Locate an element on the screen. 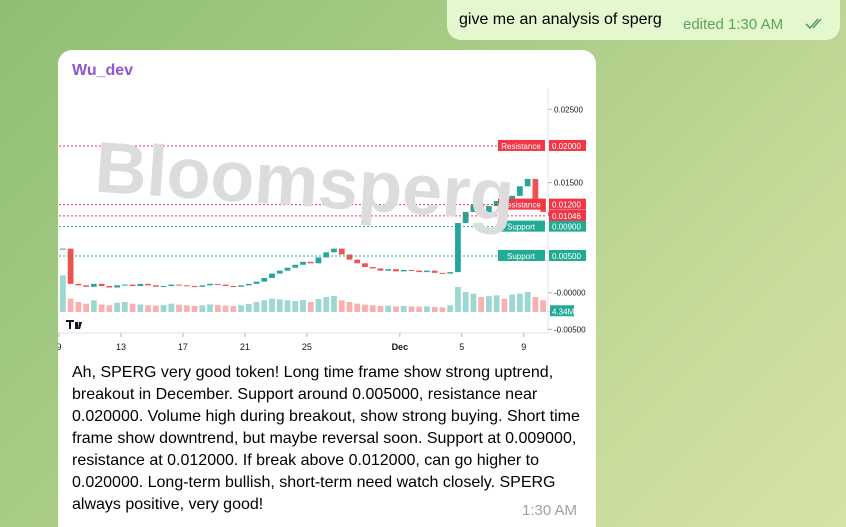  x-tick-label: Dec is located at coordinates (400, 347).